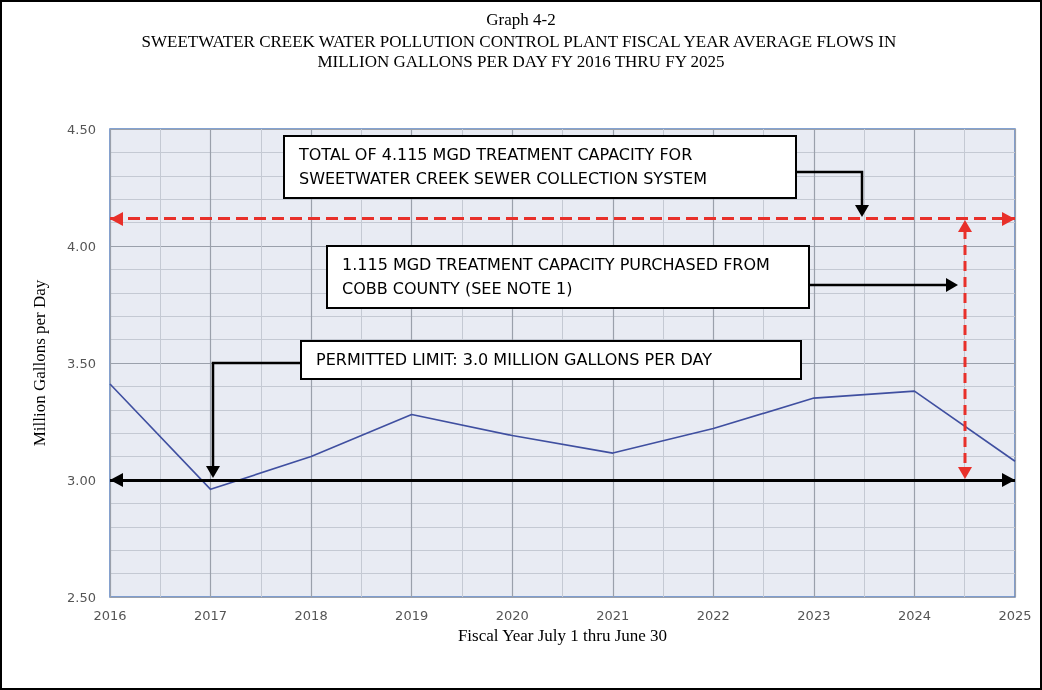 This screenshot has height=690, width=1042. I want to click on x-tick-label: 2019, so click(412, 615).